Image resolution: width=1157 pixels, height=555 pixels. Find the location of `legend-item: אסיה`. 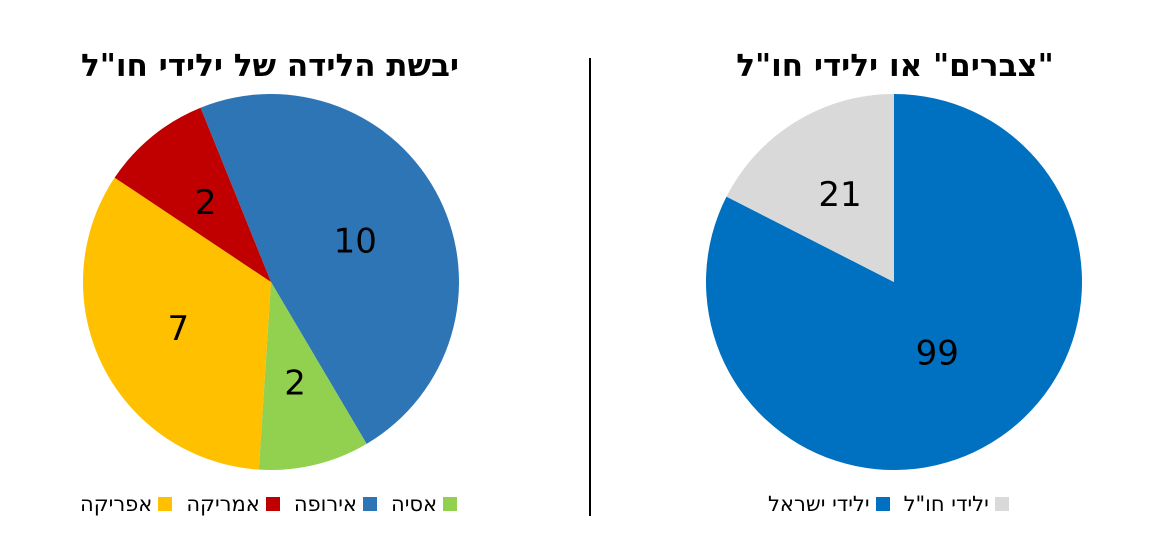

legend-item: אסיה is located at coordinates (424, 504).